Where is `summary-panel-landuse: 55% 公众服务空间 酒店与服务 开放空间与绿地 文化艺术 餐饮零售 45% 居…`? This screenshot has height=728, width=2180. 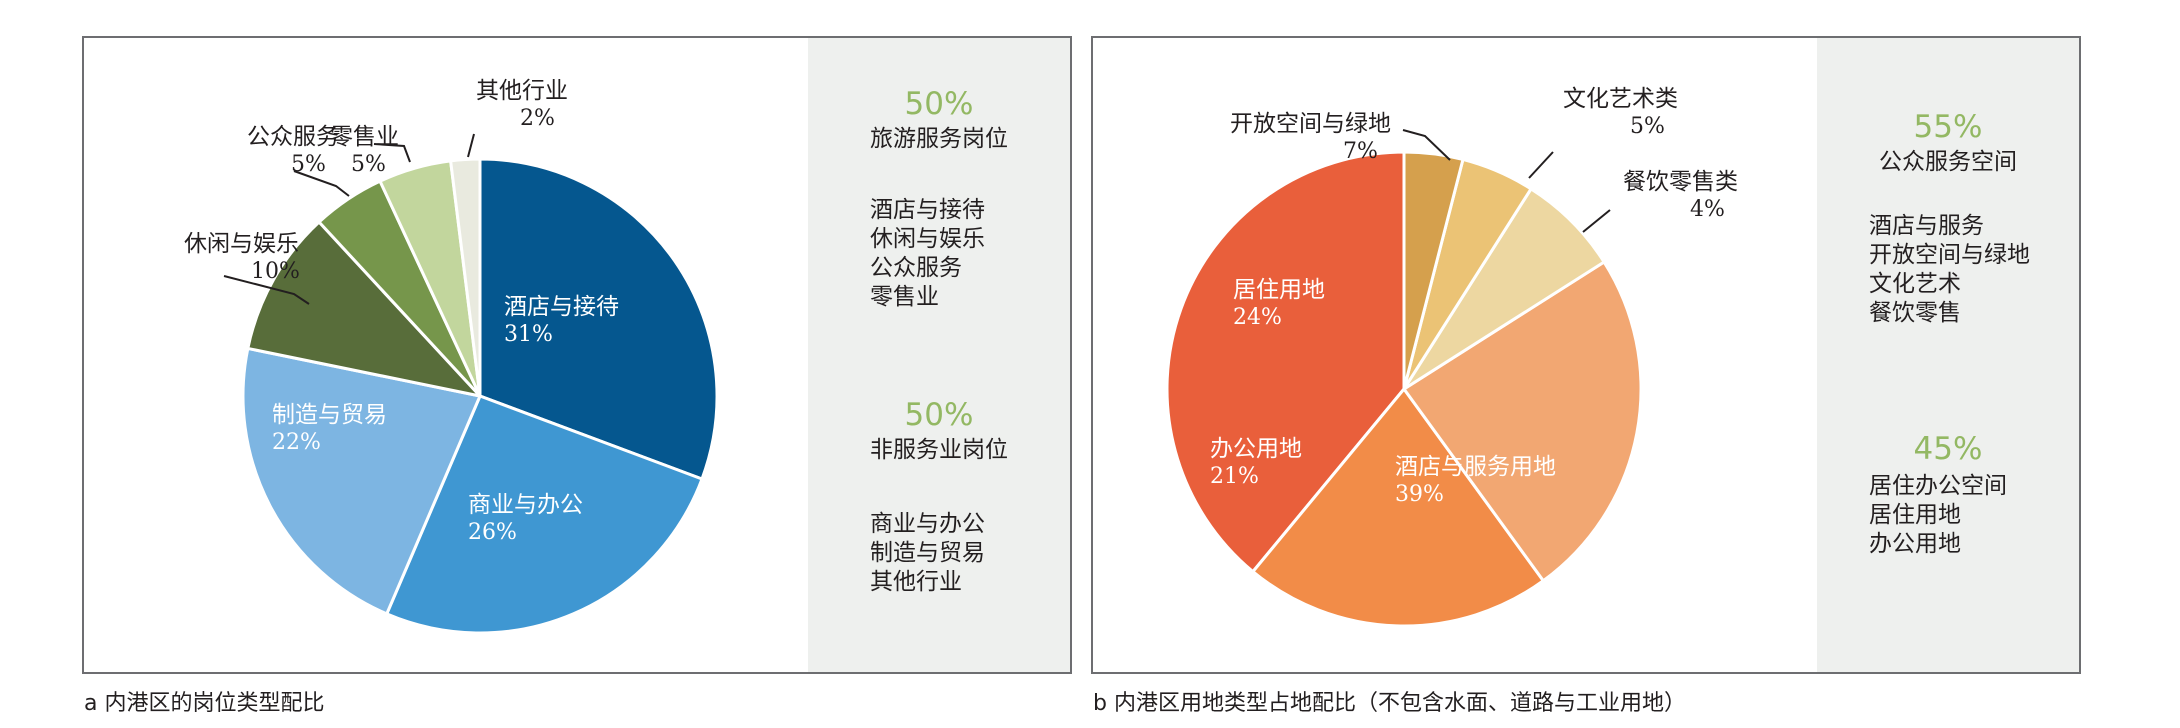 summary-panel-landuse: 55% 公众服务空间 酒店与服务 开放空间与绿地 文化艺术 餐饮零售 45% 居… is located at coordinates (1948, 355).